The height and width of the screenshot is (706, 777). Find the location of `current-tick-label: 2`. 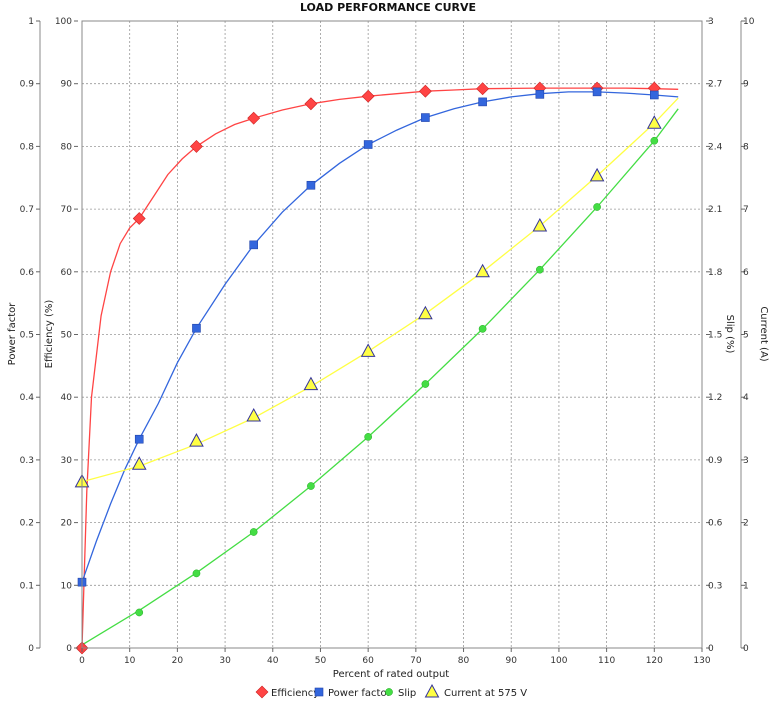

current-tick-label: 2 is located at coordinates (746, 524).